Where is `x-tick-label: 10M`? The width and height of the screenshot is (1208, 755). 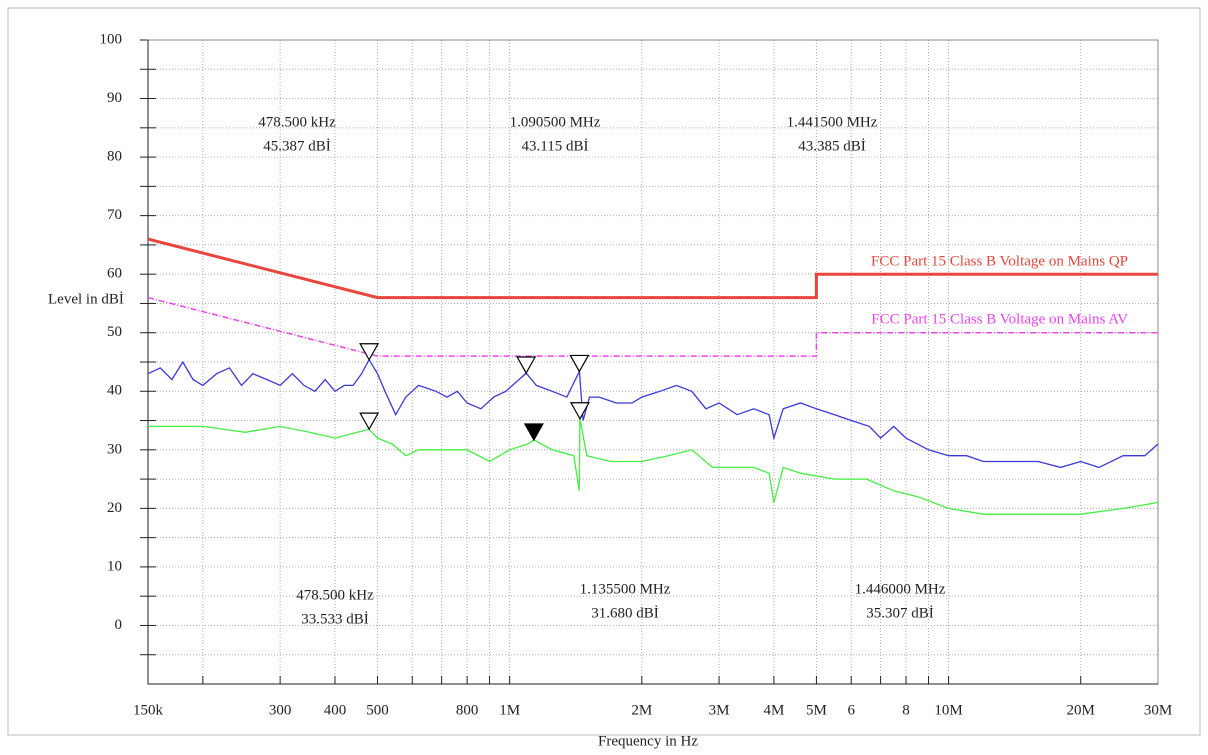 x-tick-label: 10M is located at coordinates (948, 710).